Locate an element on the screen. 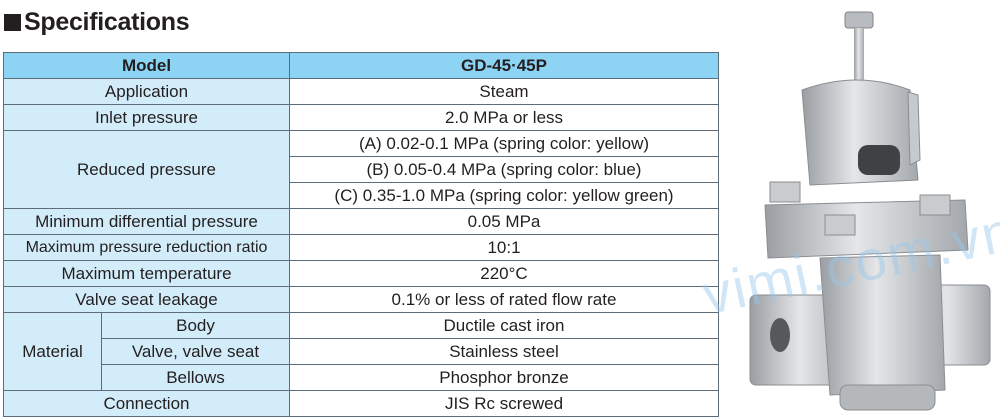  row-value: Ductile cast iron is located at coordinates (504, 325).